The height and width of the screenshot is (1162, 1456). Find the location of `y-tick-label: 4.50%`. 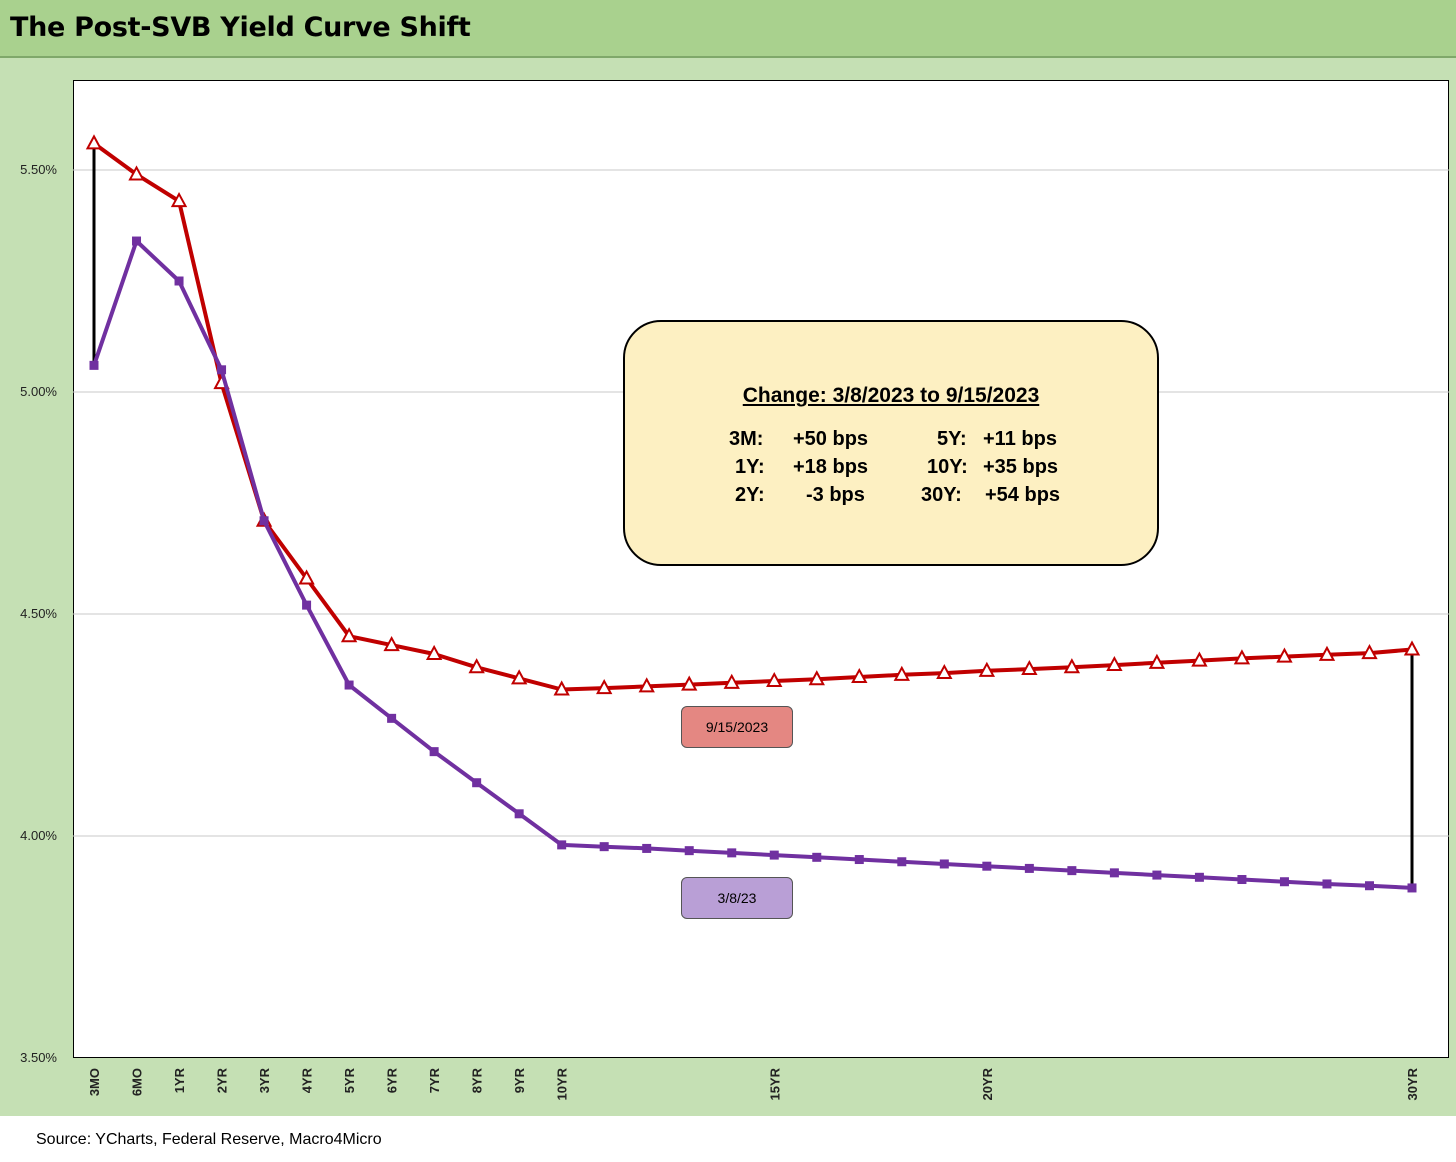

y-tick-label: 4.50% is located at coordinates (38, 613).